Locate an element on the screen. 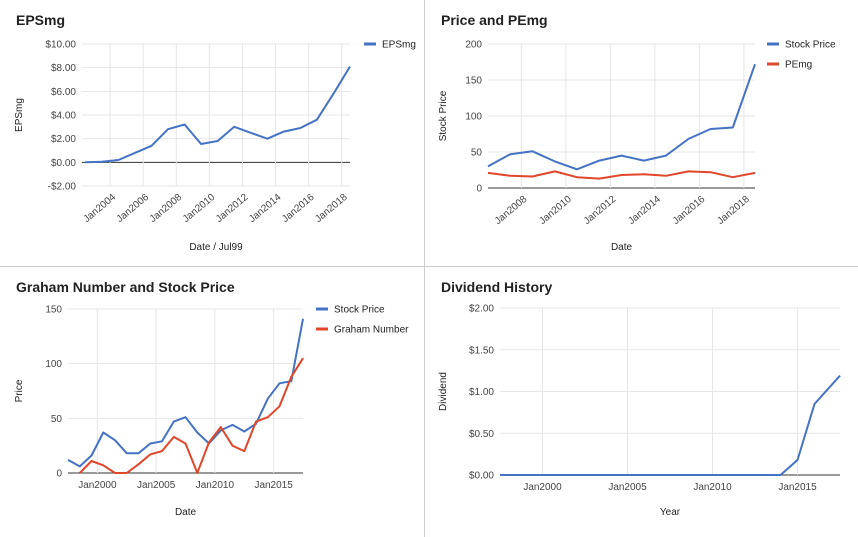 The image size is (858, 537). y-tick-label: $10.00 is located at coordinates (60, 45).